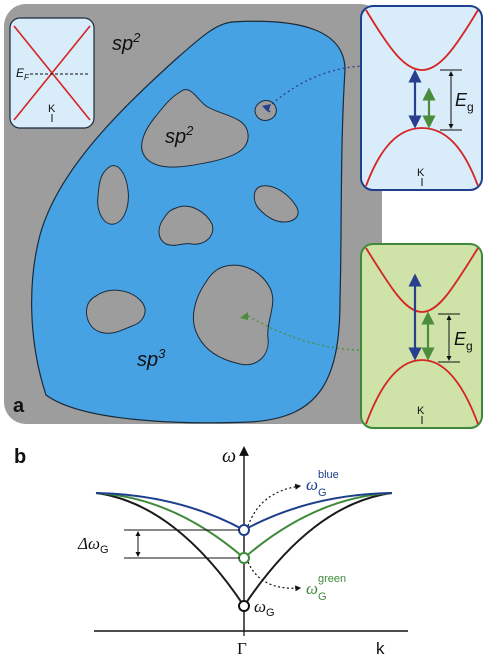 This screenshot has width=488, height=658. I want to click on delta-omega-label: ΔωG, so click(93, 545).